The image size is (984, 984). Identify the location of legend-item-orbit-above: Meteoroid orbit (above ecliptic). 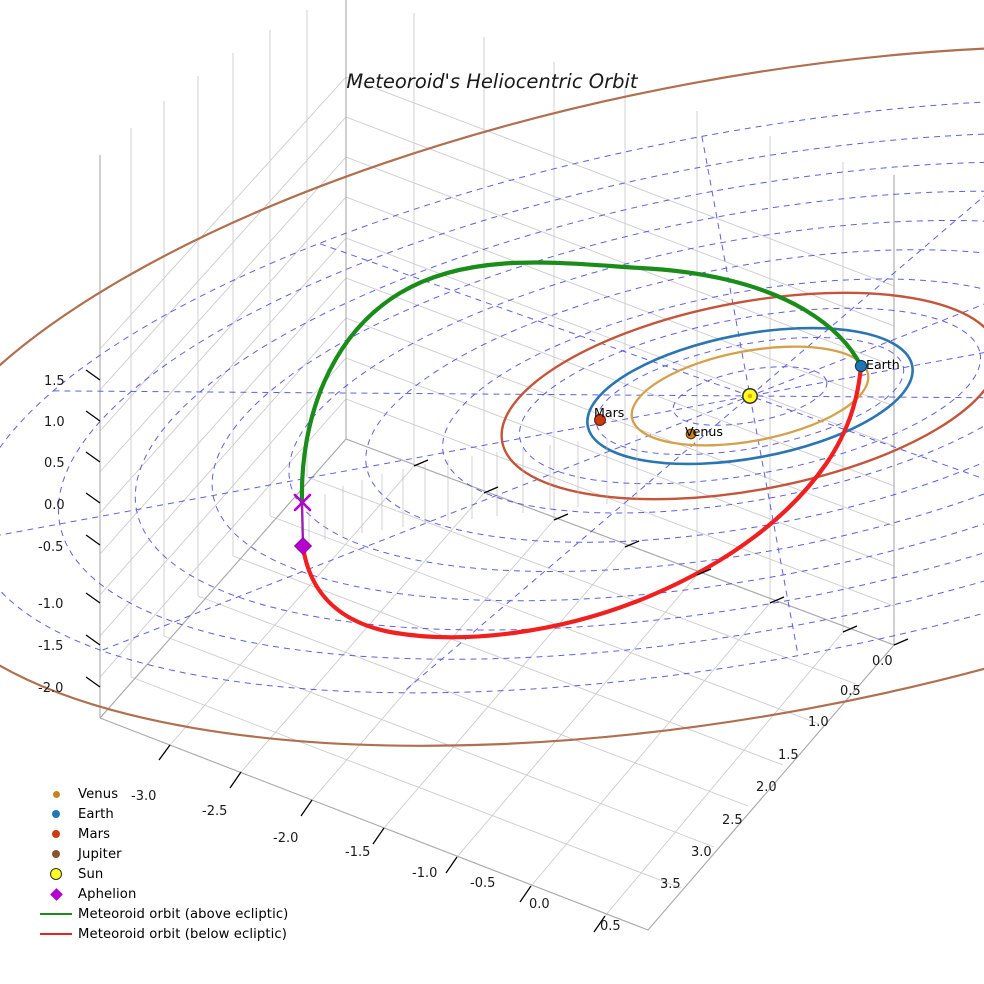
(184, 914).